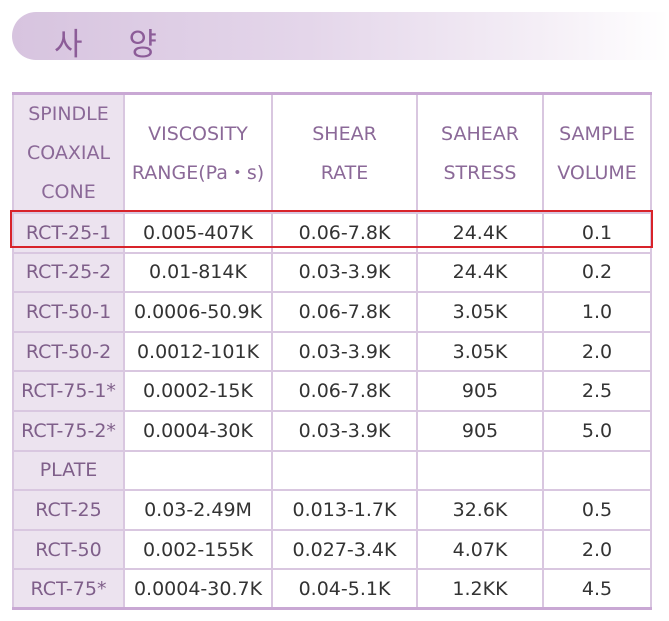  Describe the element at coordinates (344, 589) in the screenshot. I see `row-shear-rate: 0.04-5.1K` at that location.